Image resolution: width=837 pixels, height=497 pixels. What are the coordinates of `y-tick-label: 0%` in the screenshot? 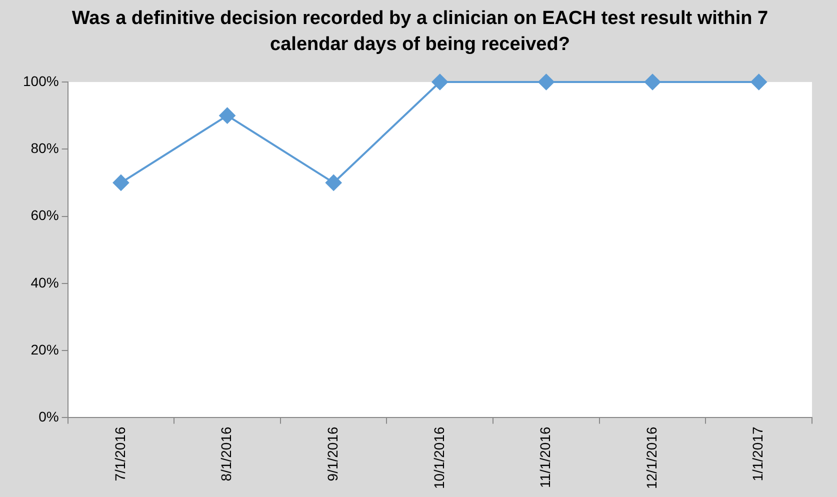 It's located at (48, 416).